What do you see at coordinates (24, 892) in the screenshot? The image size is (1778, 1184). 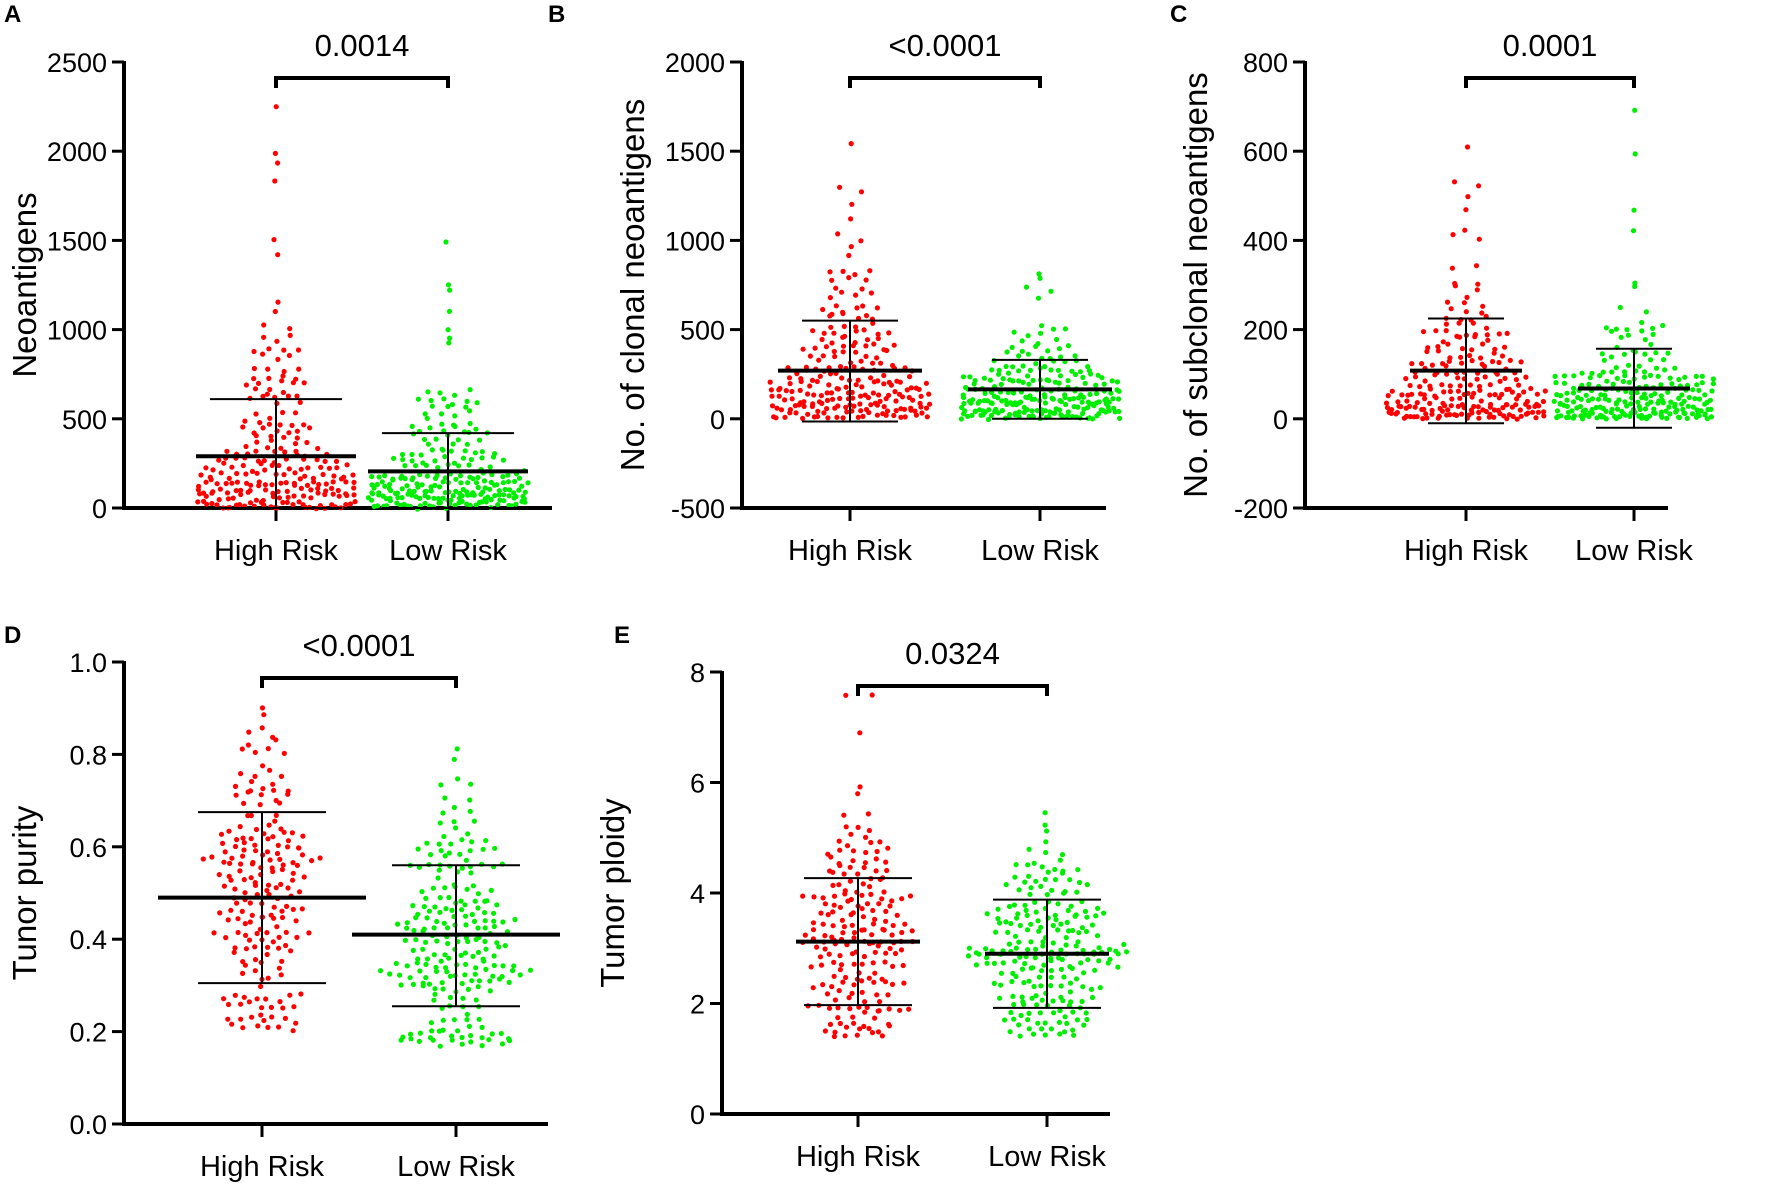 I see `y-axis-title: Tunor purity` at bounding box center [24, 892].